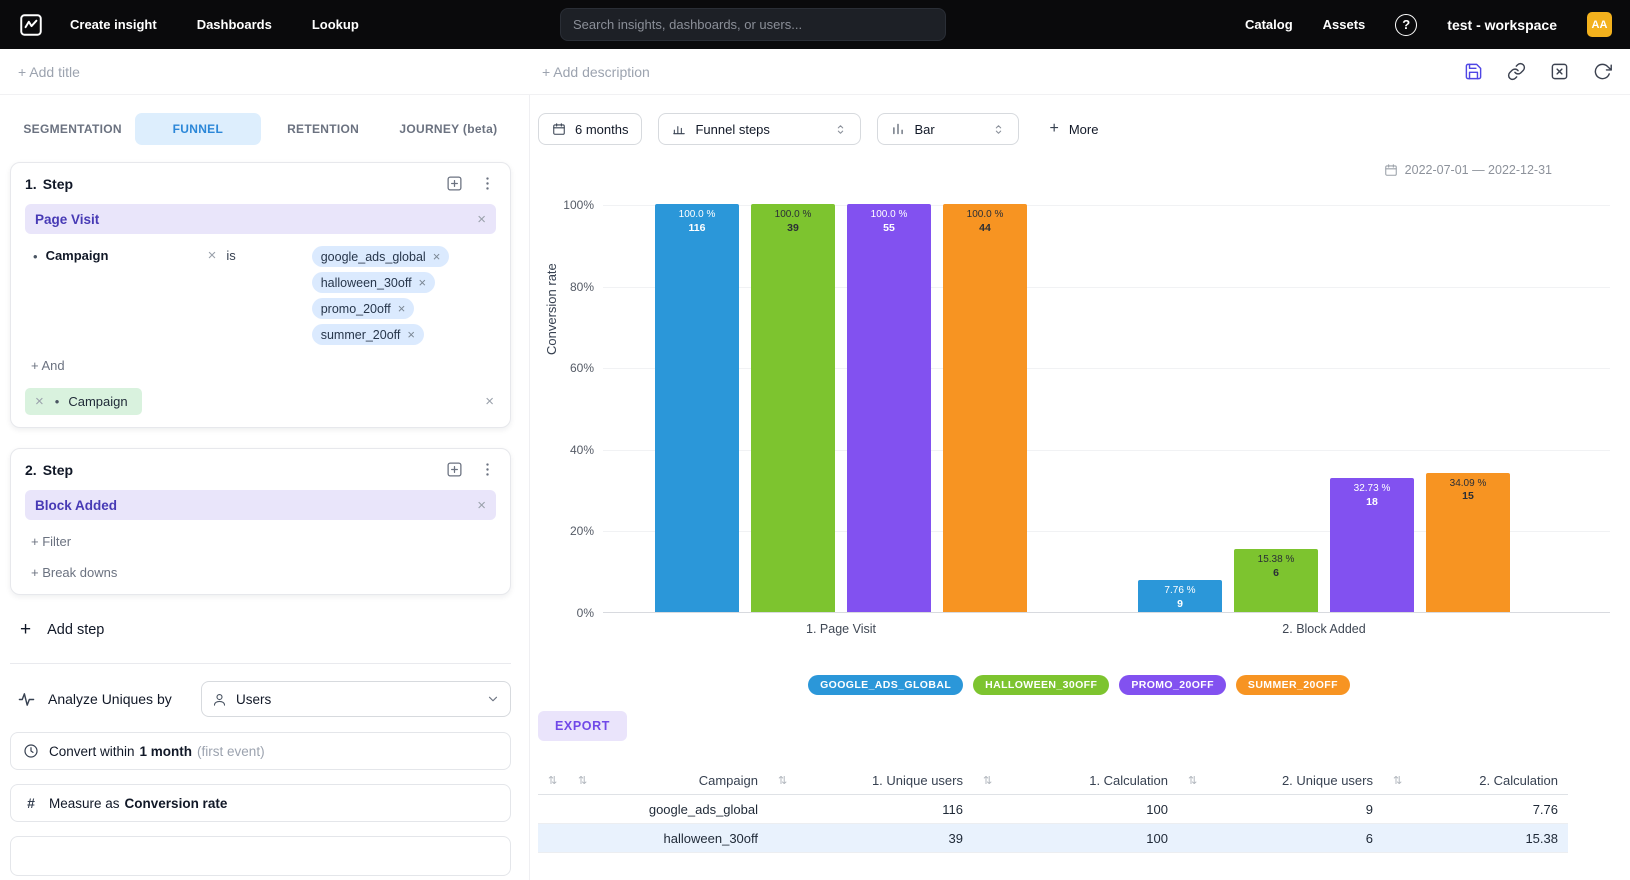 The image size is (1630, 880). Describe the element at coordinates (176, 803) in the screenshot. I see `measure-as-value: Conversion rate` at that location.